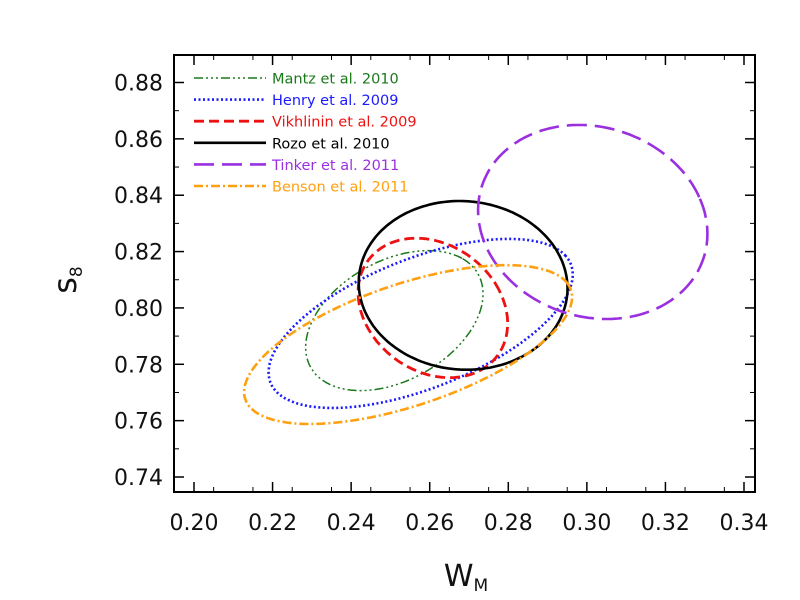  Describe the element at coordinates (344, 123) in the screenshot. I see `legend-label: Vikhlinin et al. 2009` at that location.